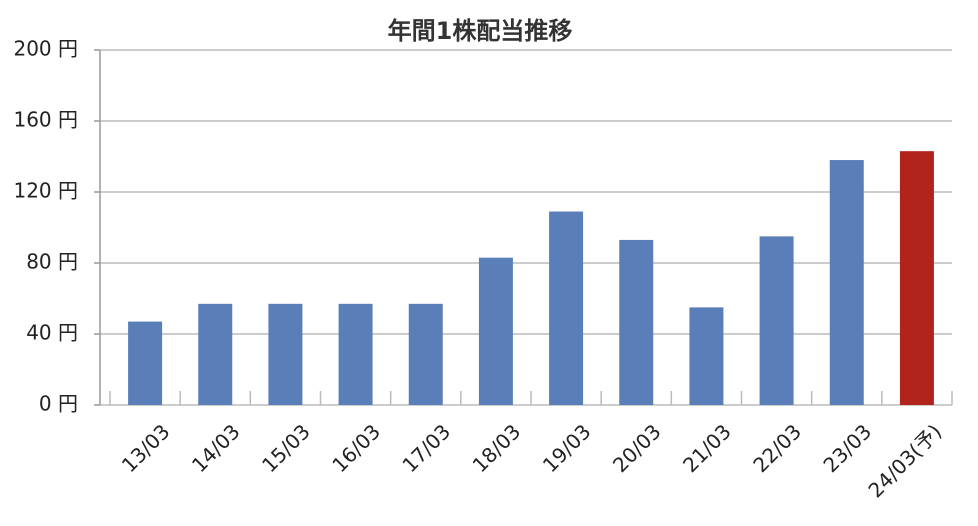 This screenshot has height=526, width=978. What do you see at coordinates (146, 448) in the screenshot?
I see `x-tick-label: 13/03` at bounding box center [146, 448].